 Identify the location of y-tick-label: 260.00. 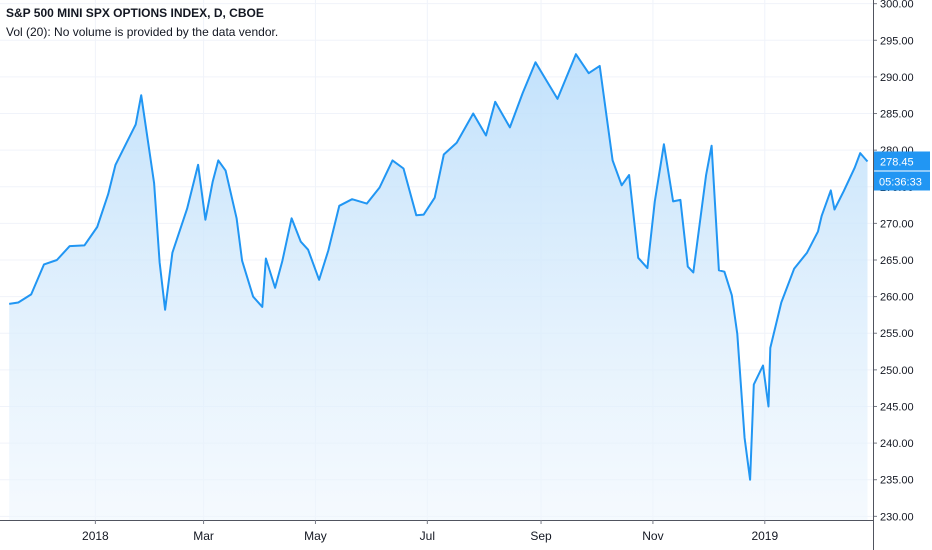
(897, 298).